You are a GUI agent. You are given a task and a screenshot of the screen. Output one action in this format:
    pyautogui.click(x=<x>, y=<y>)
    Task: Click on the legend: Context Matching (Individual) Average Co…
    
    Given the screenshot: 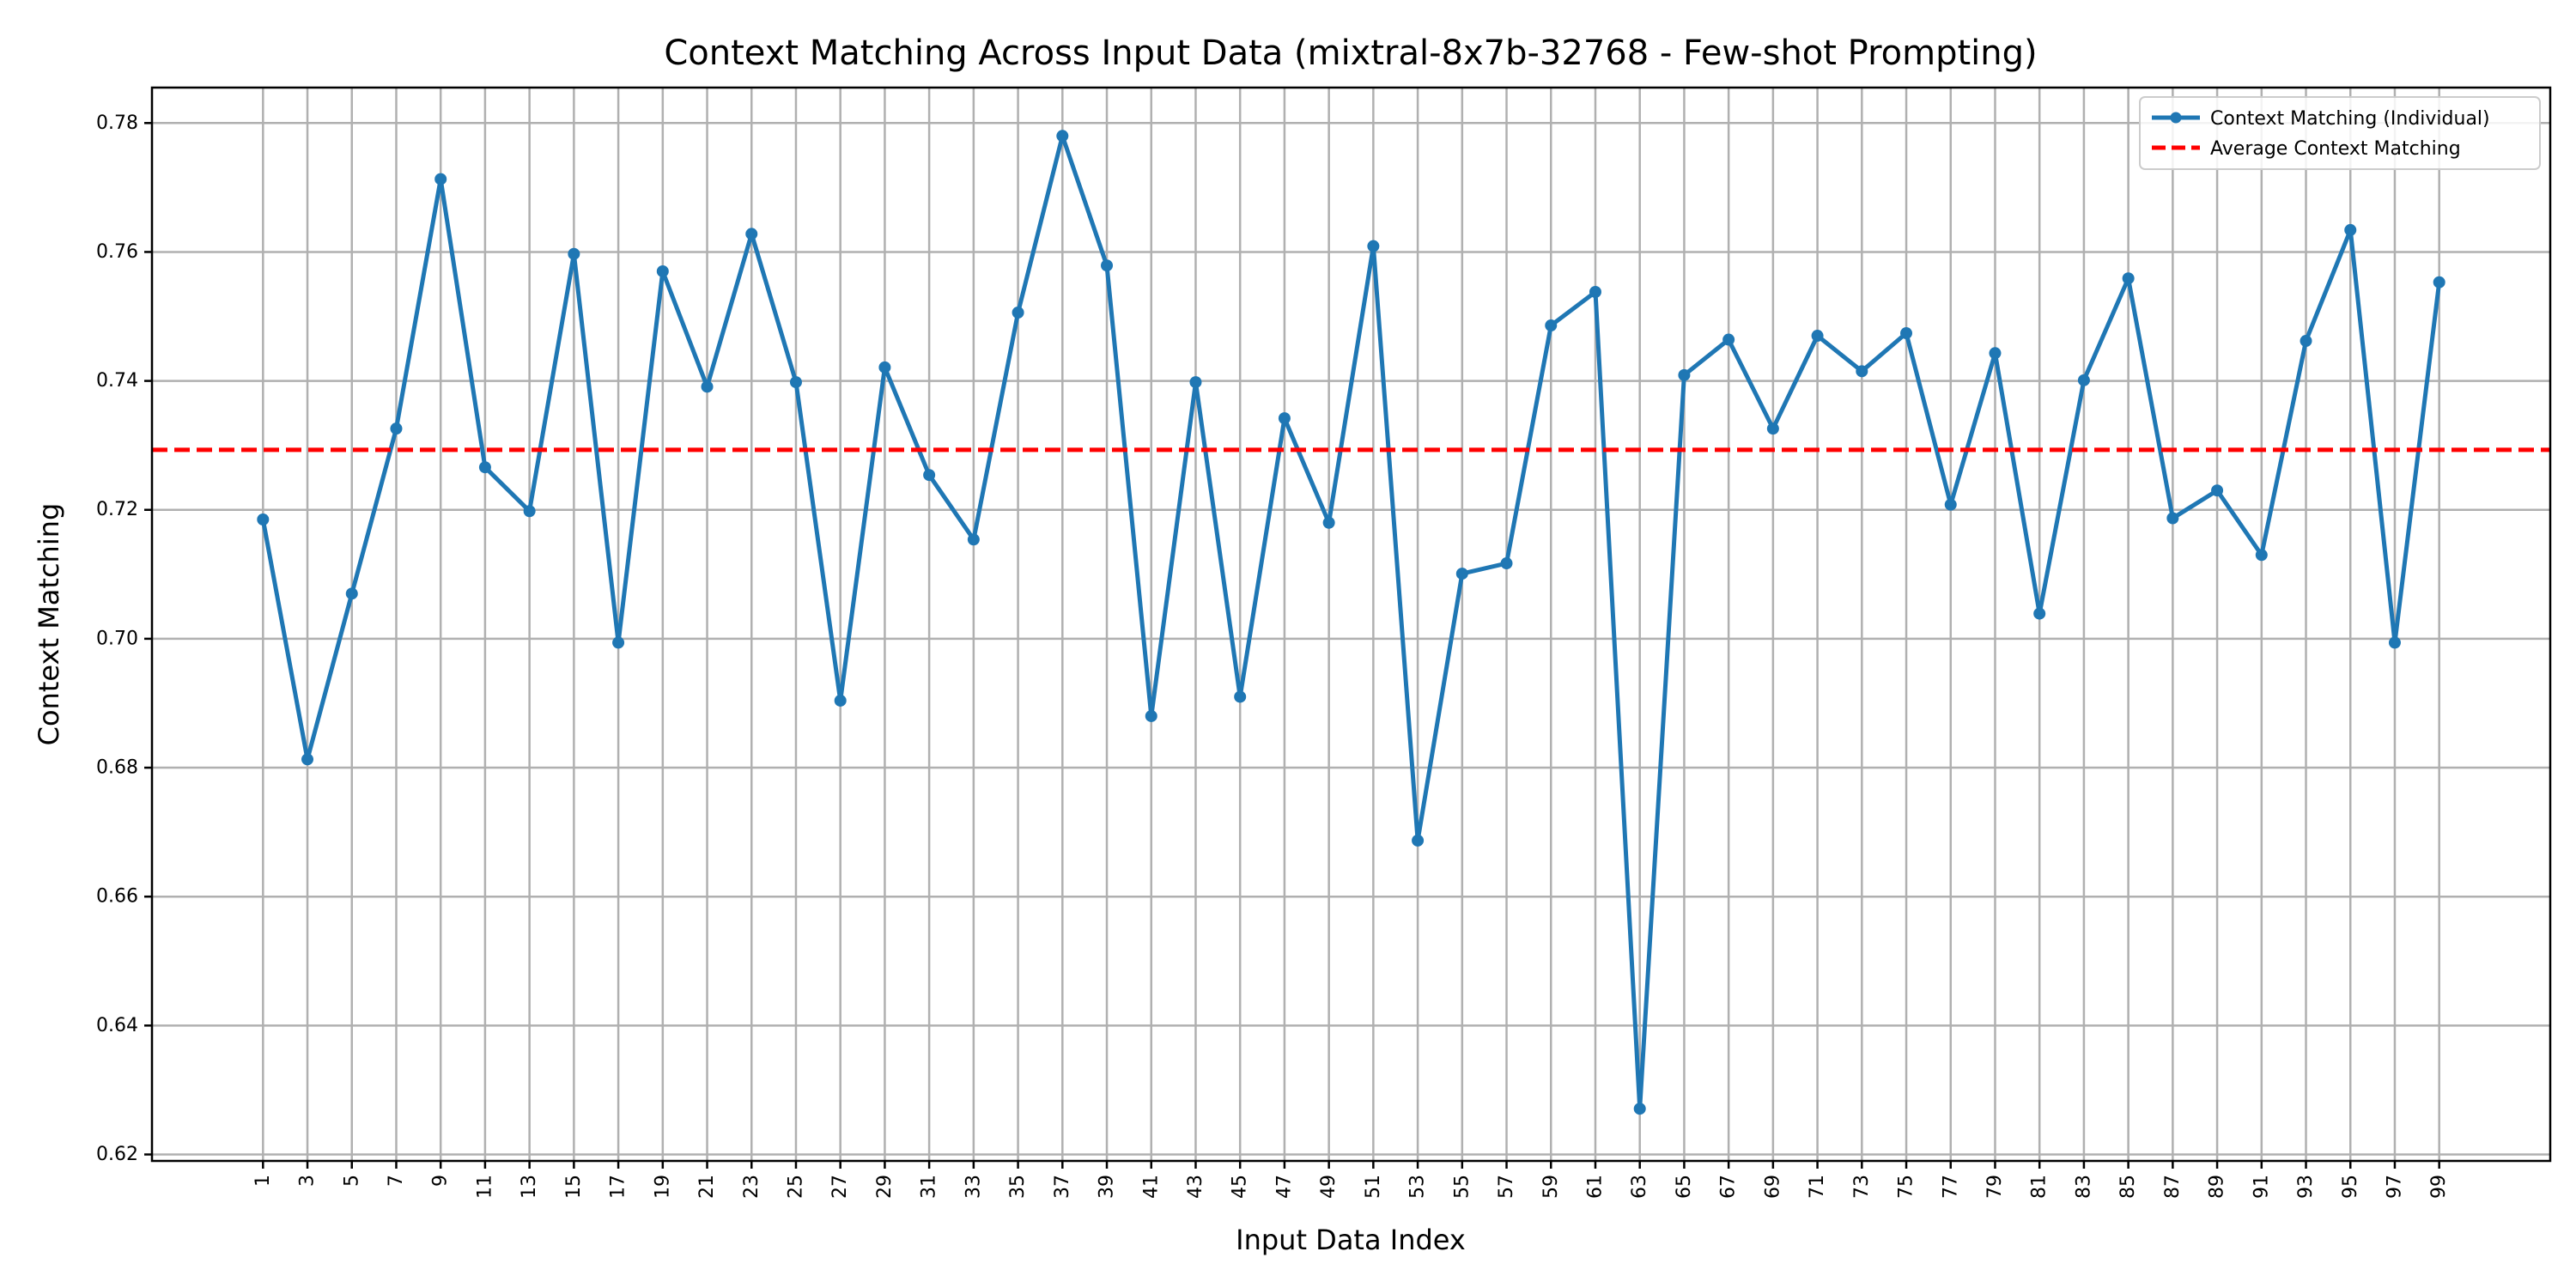 What is the action you would take?
    pyautogui.click(x=2340, y=133)
    